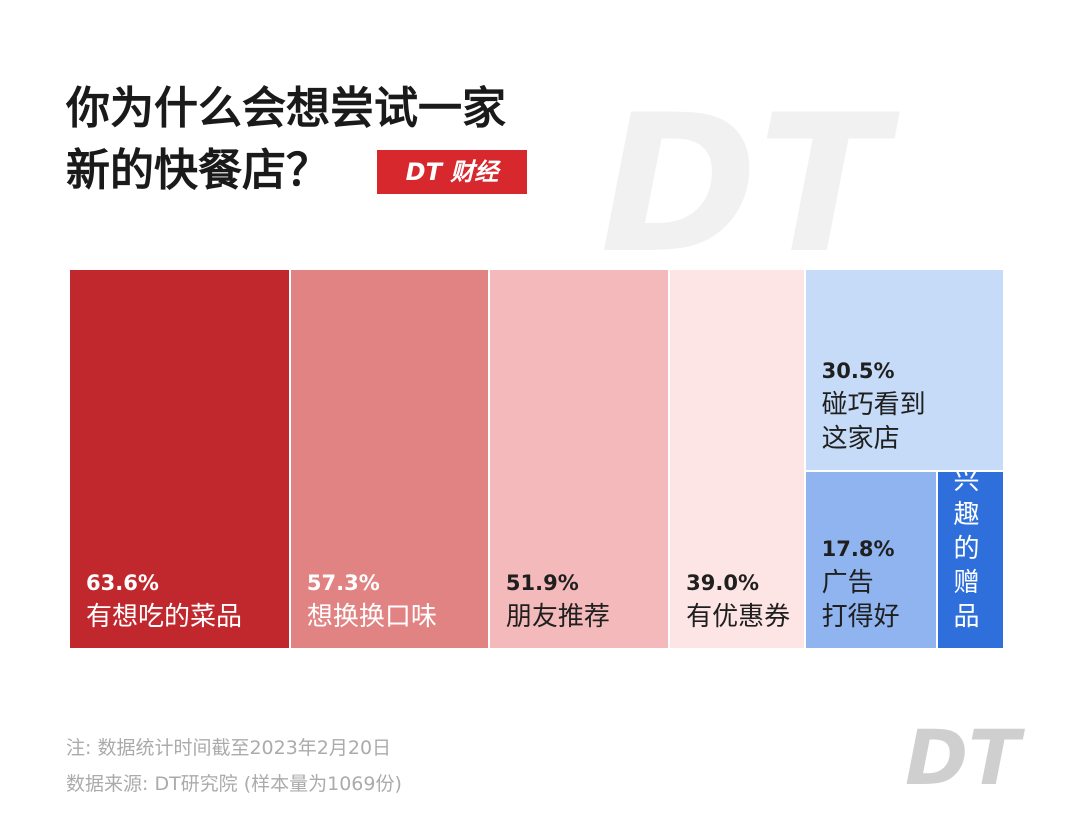 The width and height of the screenshot is (1080, 837). What do you see at coordinates (962, 757) in the screenshot?
I see `footer-logo: DT` at bounding box center [962, 757].